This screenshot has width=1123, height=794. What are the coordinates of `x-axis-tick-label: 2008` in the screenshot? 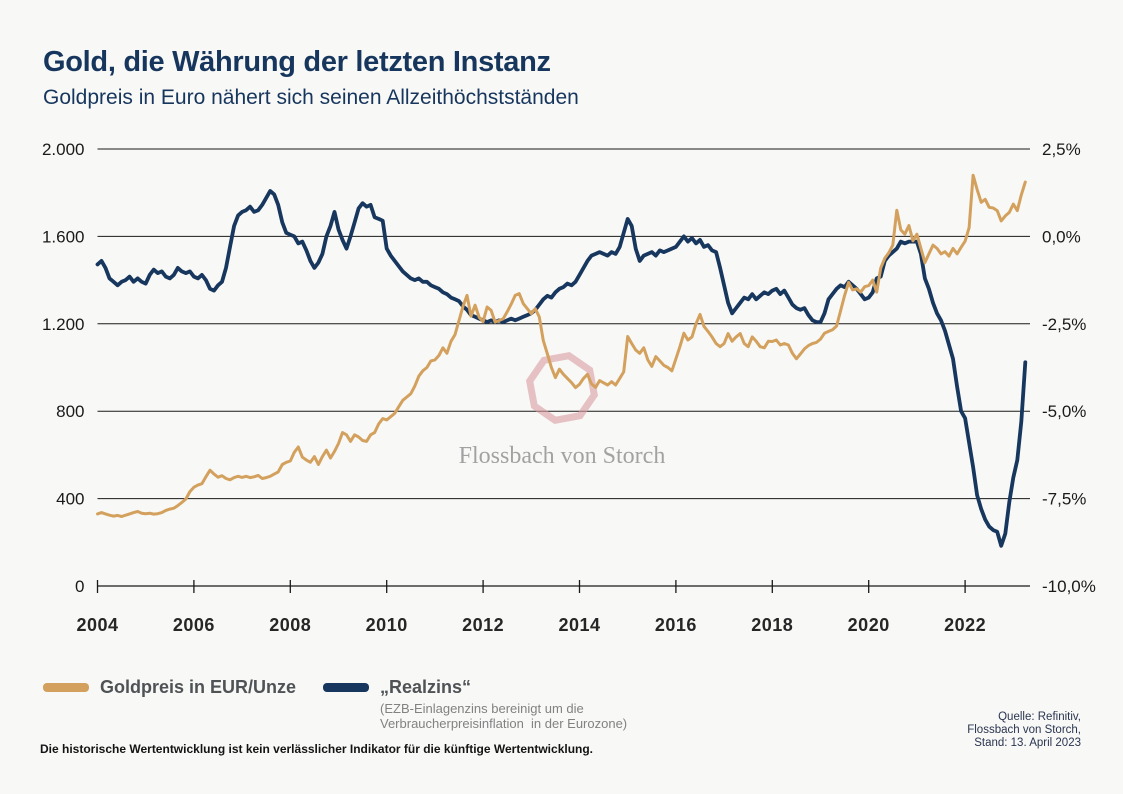 It's located at (290, 625).